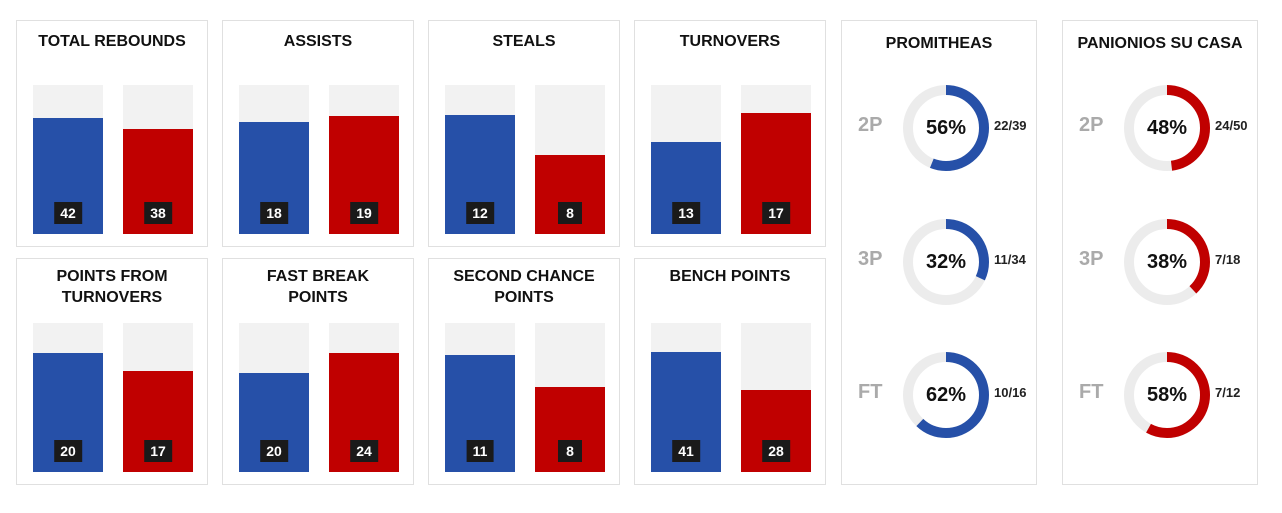 The width and height of the screenshot is (1282, 513). Describe the element at coordinates (364, 159) in the screenshot. I see `bar-track: 19` at that location.